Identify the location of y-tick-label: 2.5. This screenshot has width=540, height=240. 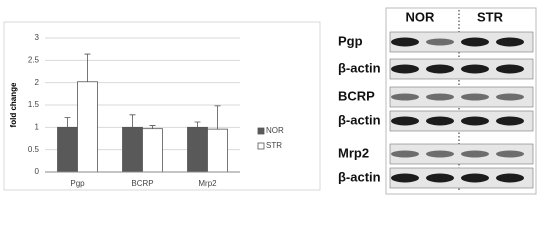
(34, 59).